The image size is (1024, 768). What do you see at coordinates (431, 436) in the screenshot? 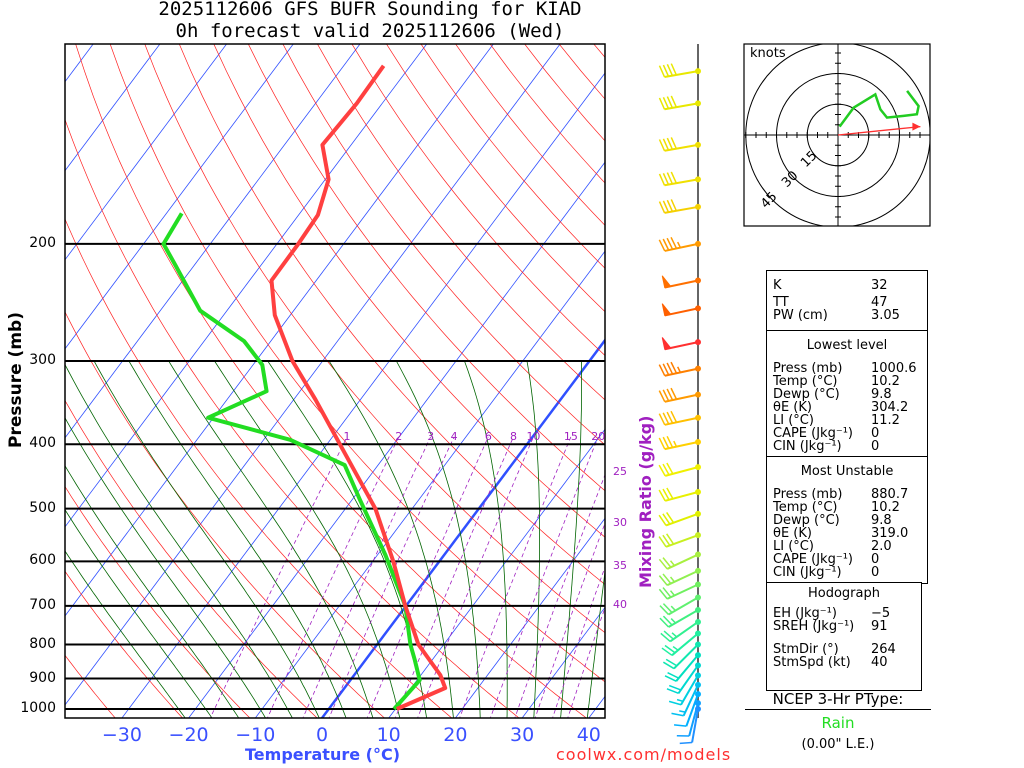
I see `mixing-ratio-label-3: 3` at bounding box center [431, 436].